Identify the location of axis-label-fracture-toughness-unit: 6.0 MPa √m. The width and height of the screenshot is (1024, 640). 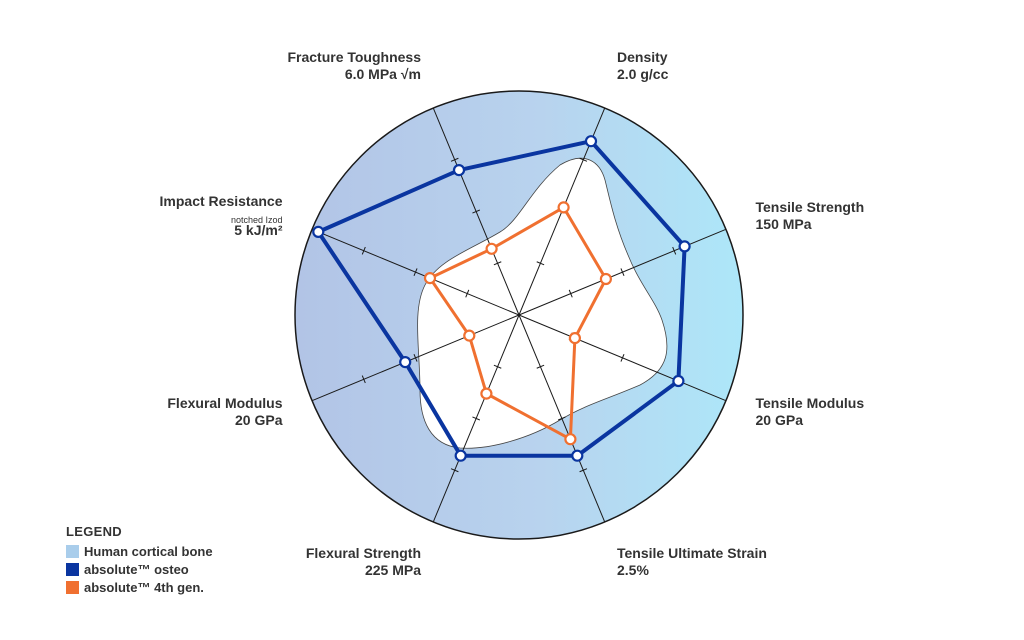
(383, 74).